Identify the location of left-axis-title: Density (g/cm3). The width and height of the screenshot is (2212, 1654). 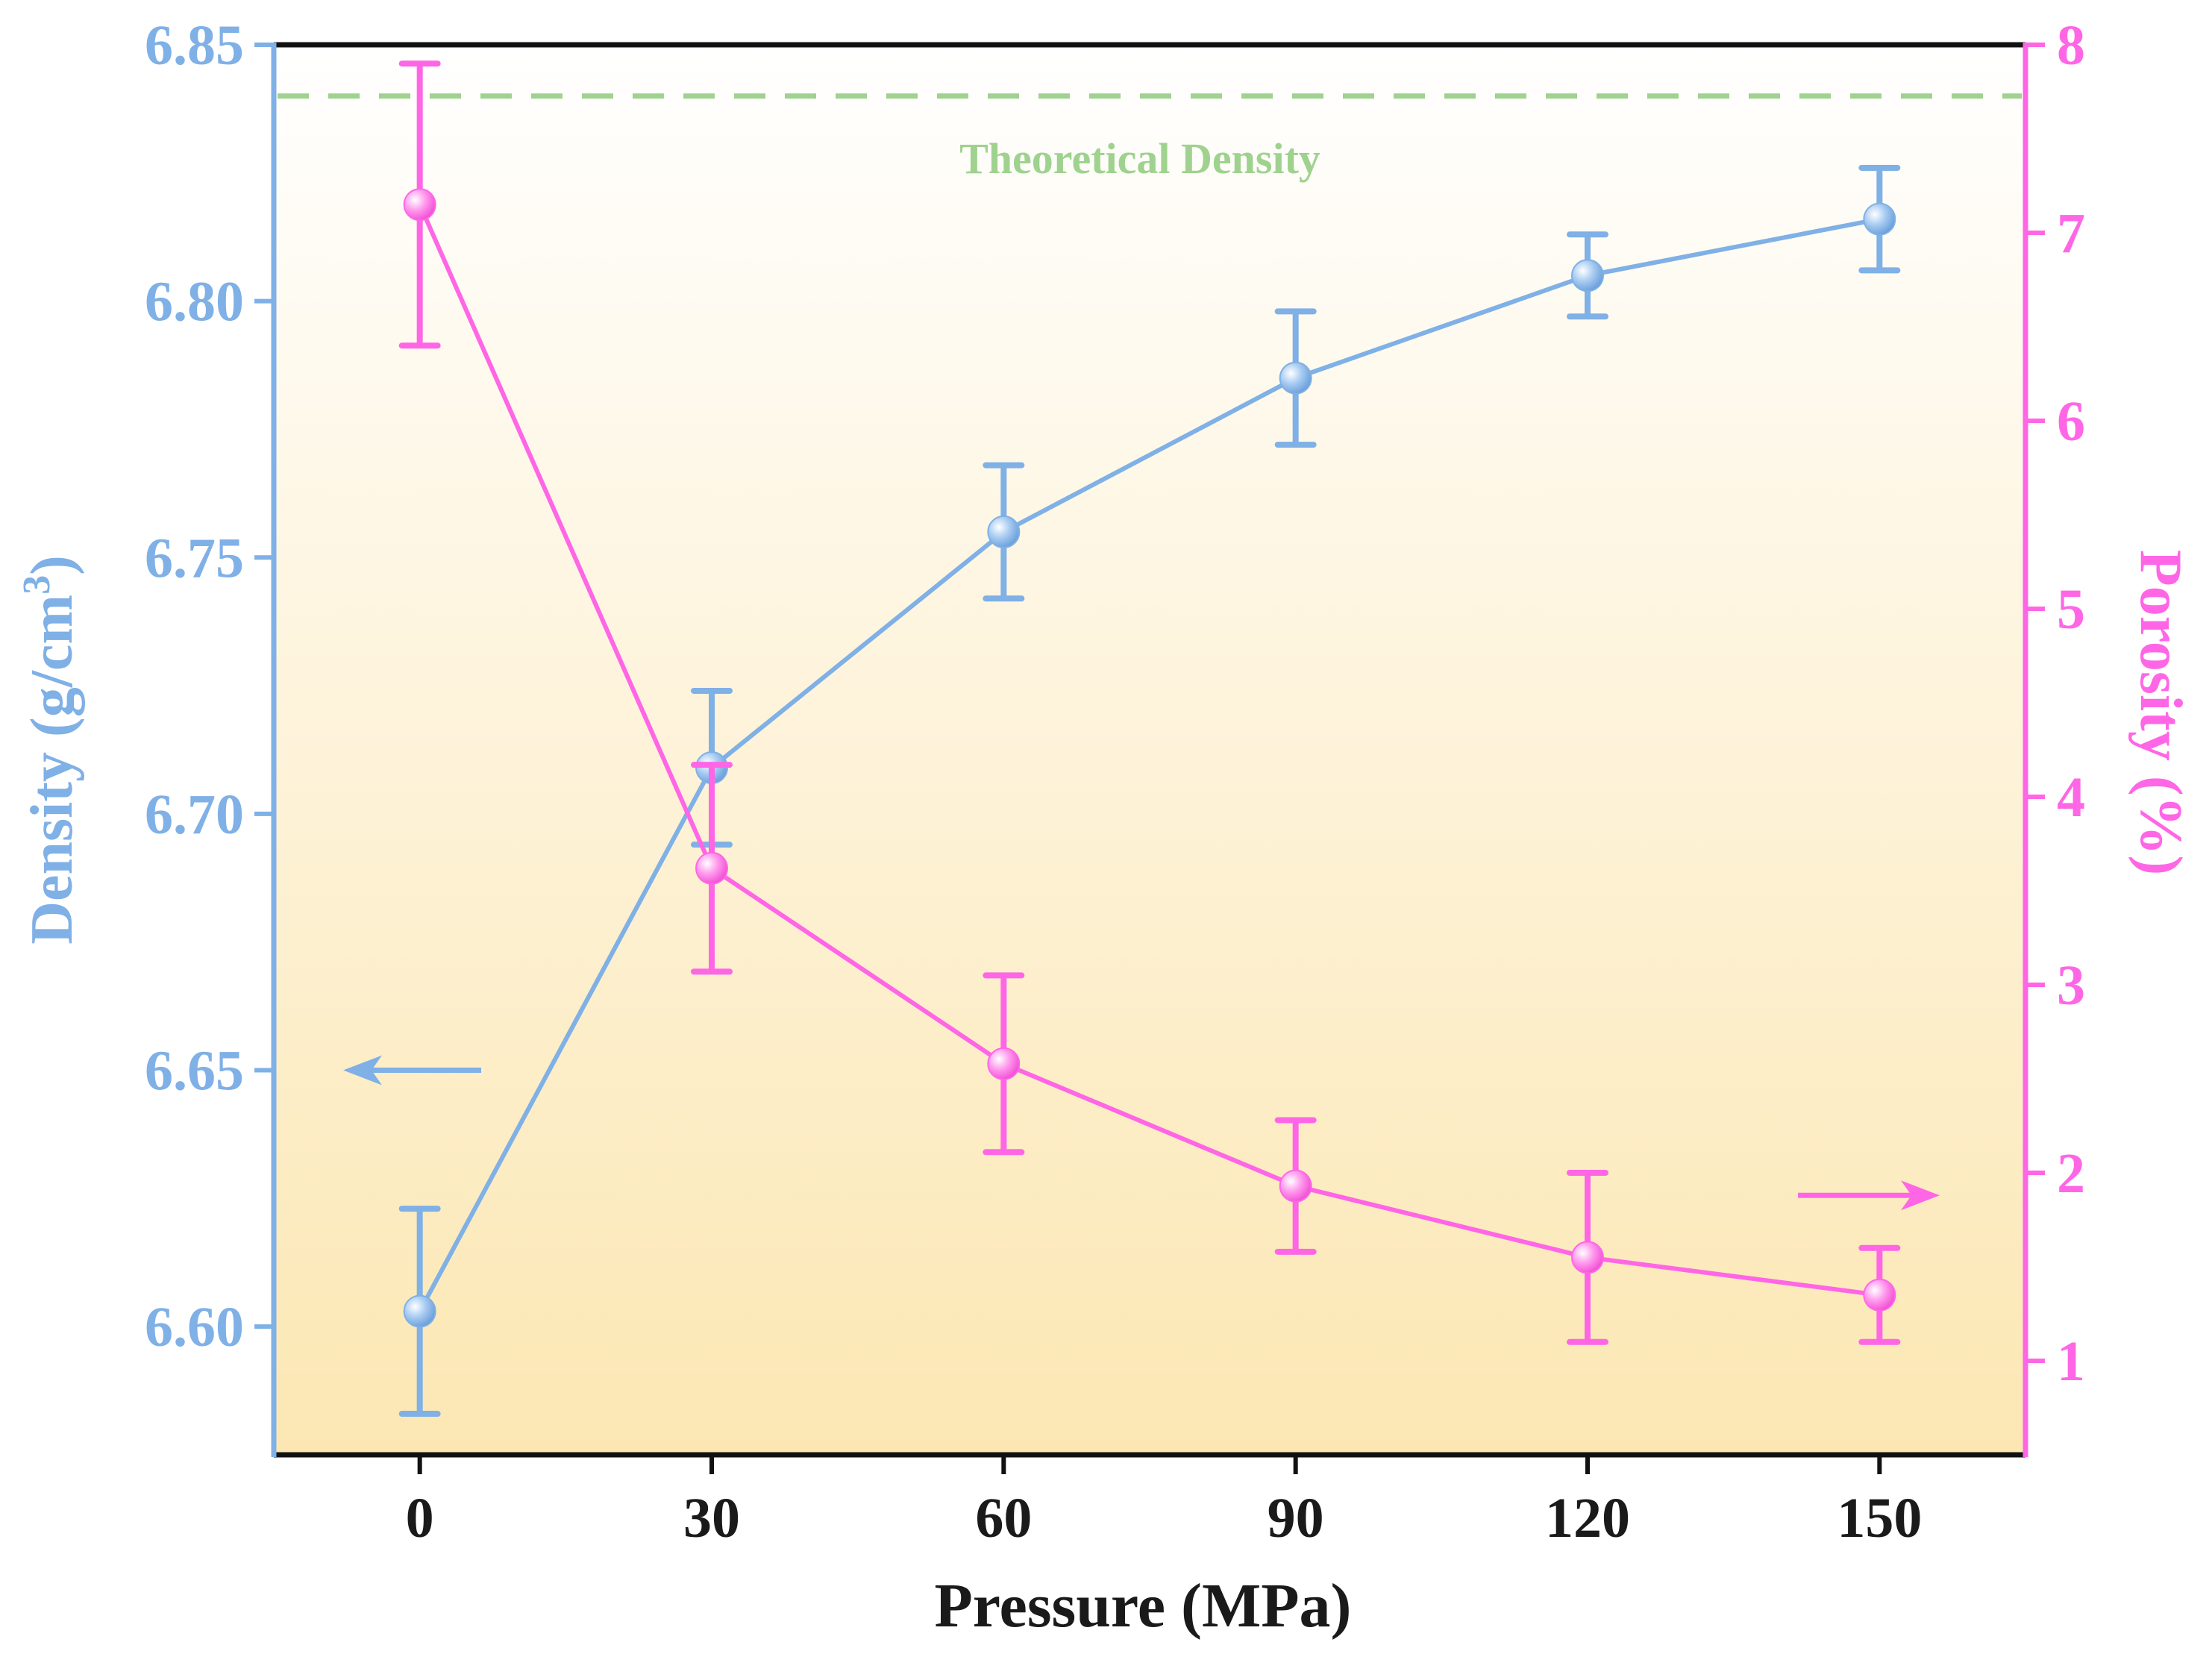
(51, 749).